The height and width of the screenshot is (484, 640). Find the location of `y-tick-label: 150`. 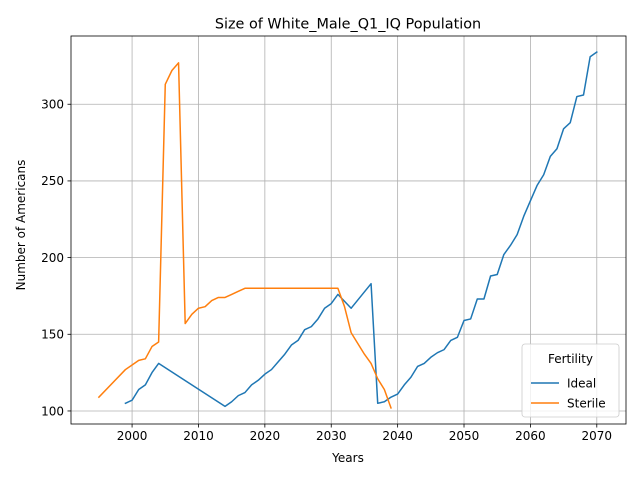

y-tick-label: 150 is located at coordinates (52, 335).